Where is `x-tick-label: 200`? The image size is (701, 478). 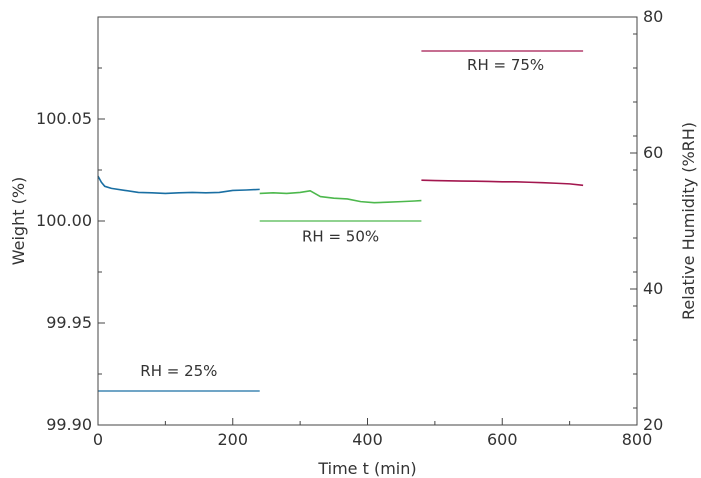 x-tick-label: 200 is located at coordinates (232, 439).